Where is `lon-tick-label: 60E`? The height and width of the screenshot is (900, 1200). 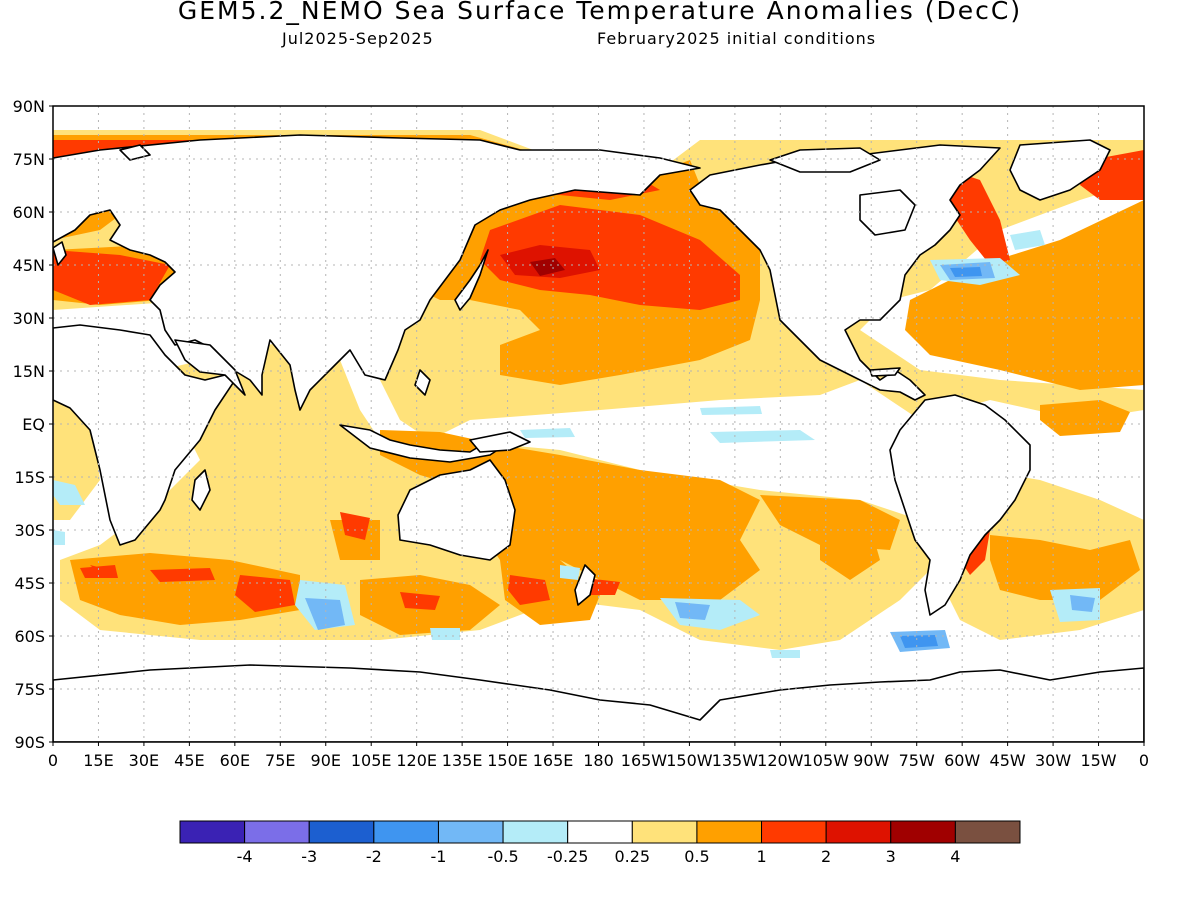 lon-tick-label: 60E is located at coordinates (235, 760).